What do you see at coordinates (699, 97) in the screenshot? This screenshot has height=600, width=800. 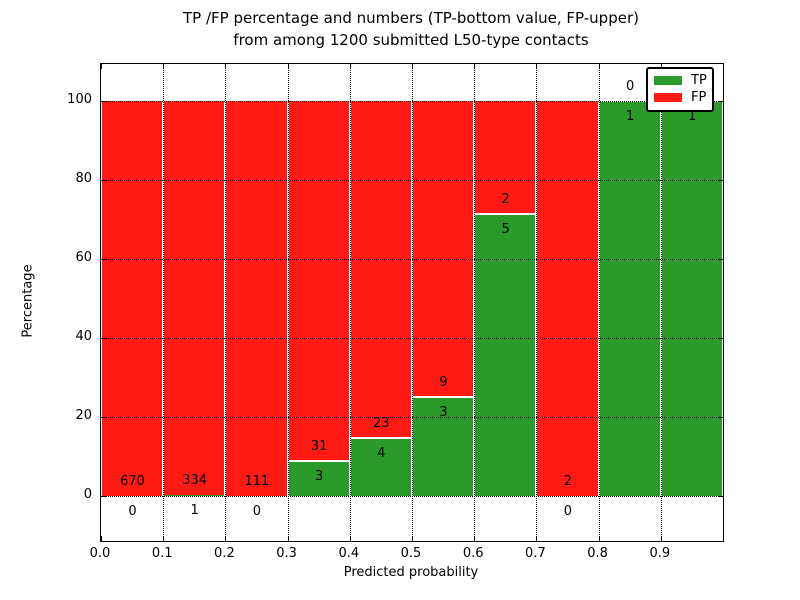 I see `legend-label-fp: FP` at bounding box center [699, 97].